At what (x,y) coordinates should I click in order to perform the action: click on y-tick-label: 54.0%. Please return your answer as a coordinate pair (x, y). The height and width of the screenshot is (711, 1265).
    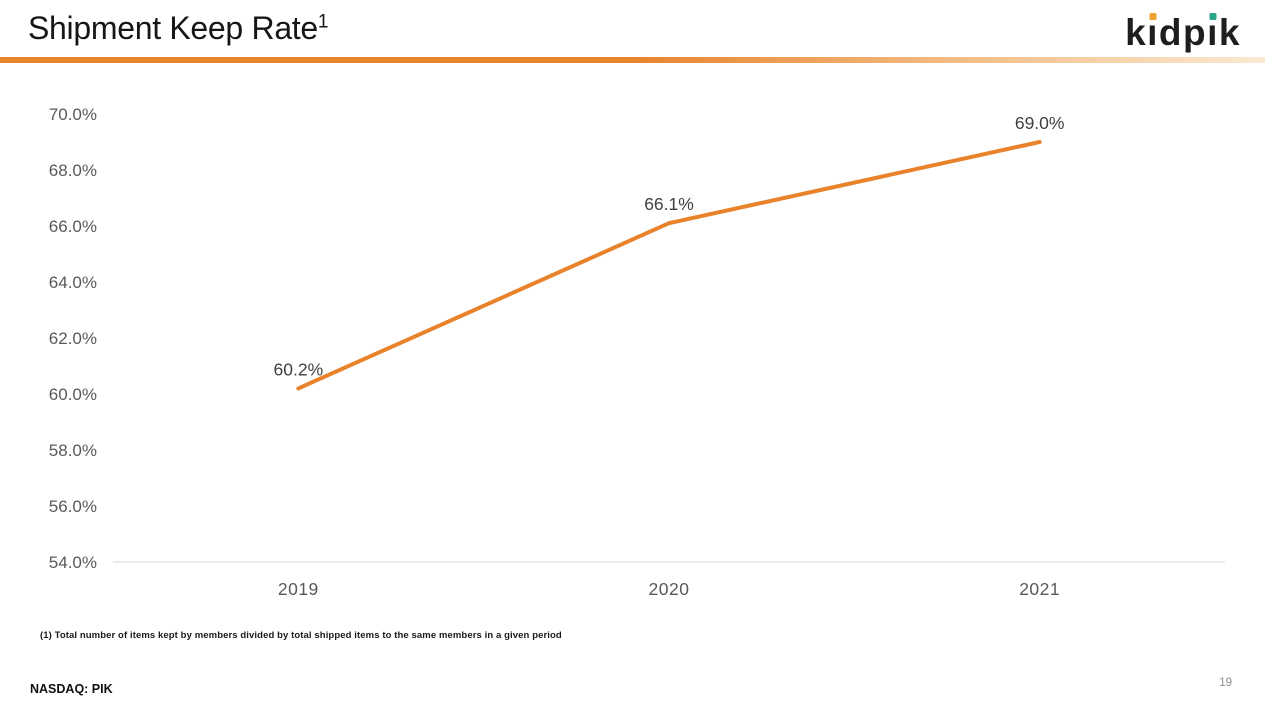
    Looking at the image, I should click on (73, 562).